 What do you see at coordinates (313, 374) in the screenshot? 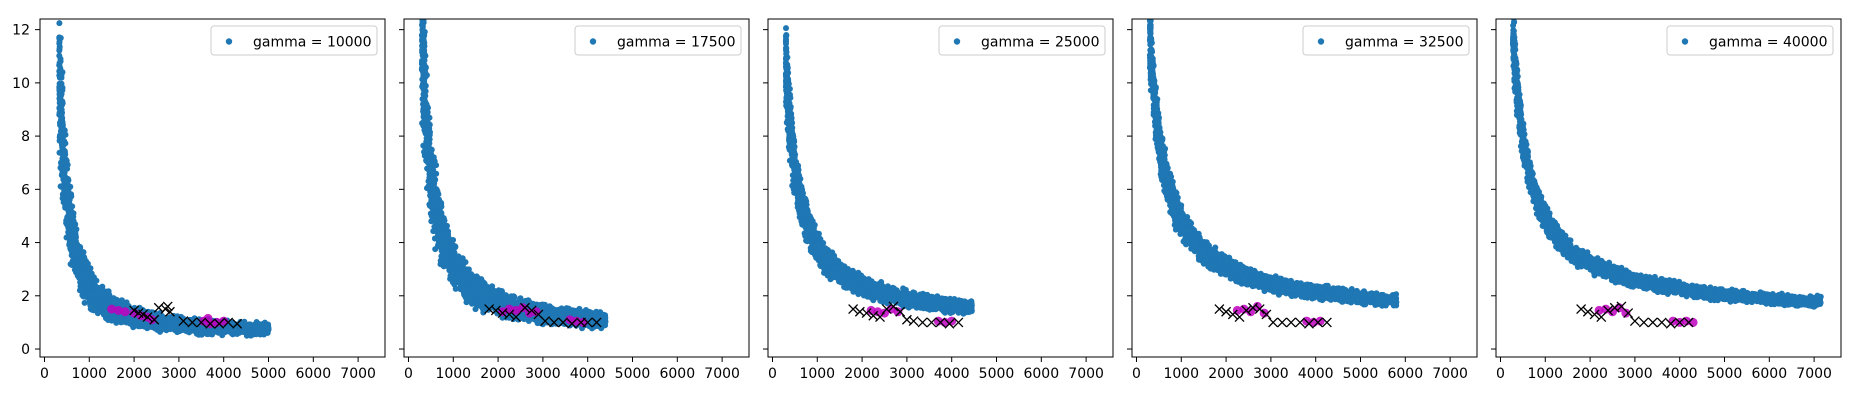
I see `x-tick-label: 6000` at bounding box center [313, 374].